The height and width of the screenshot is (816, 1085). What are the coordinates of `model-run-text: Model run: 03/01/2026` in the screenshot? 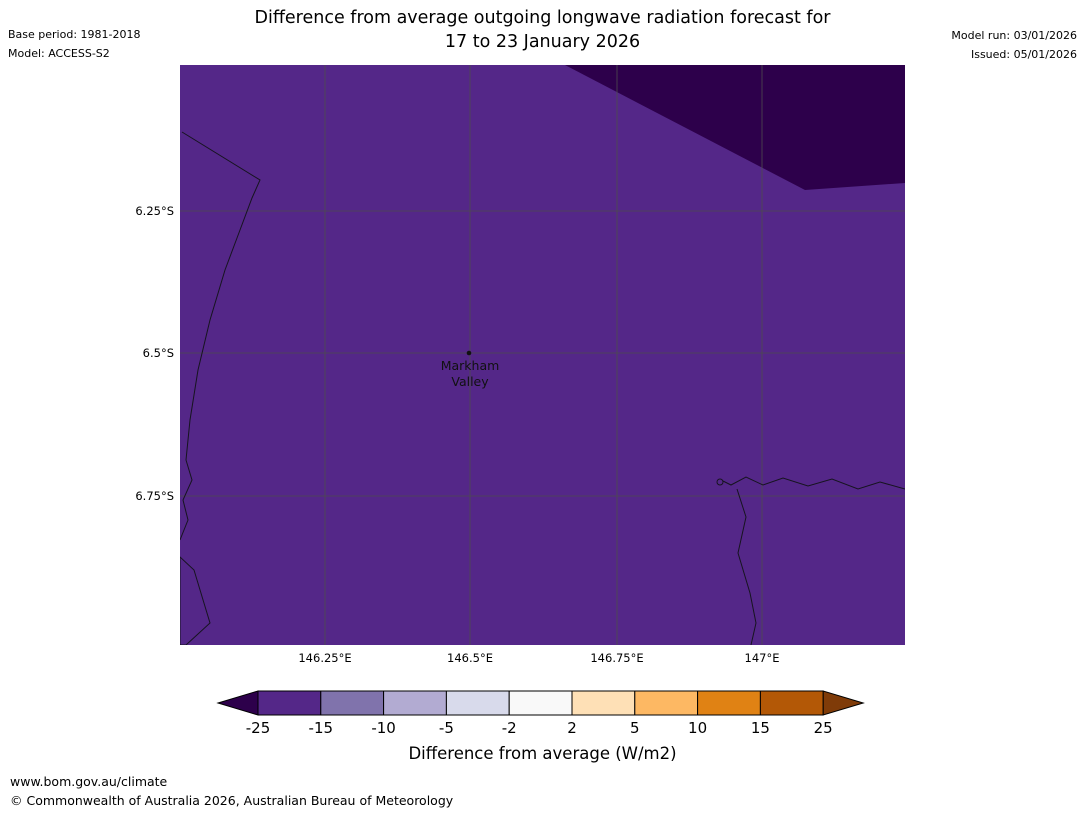 It's located at (1014, 35).